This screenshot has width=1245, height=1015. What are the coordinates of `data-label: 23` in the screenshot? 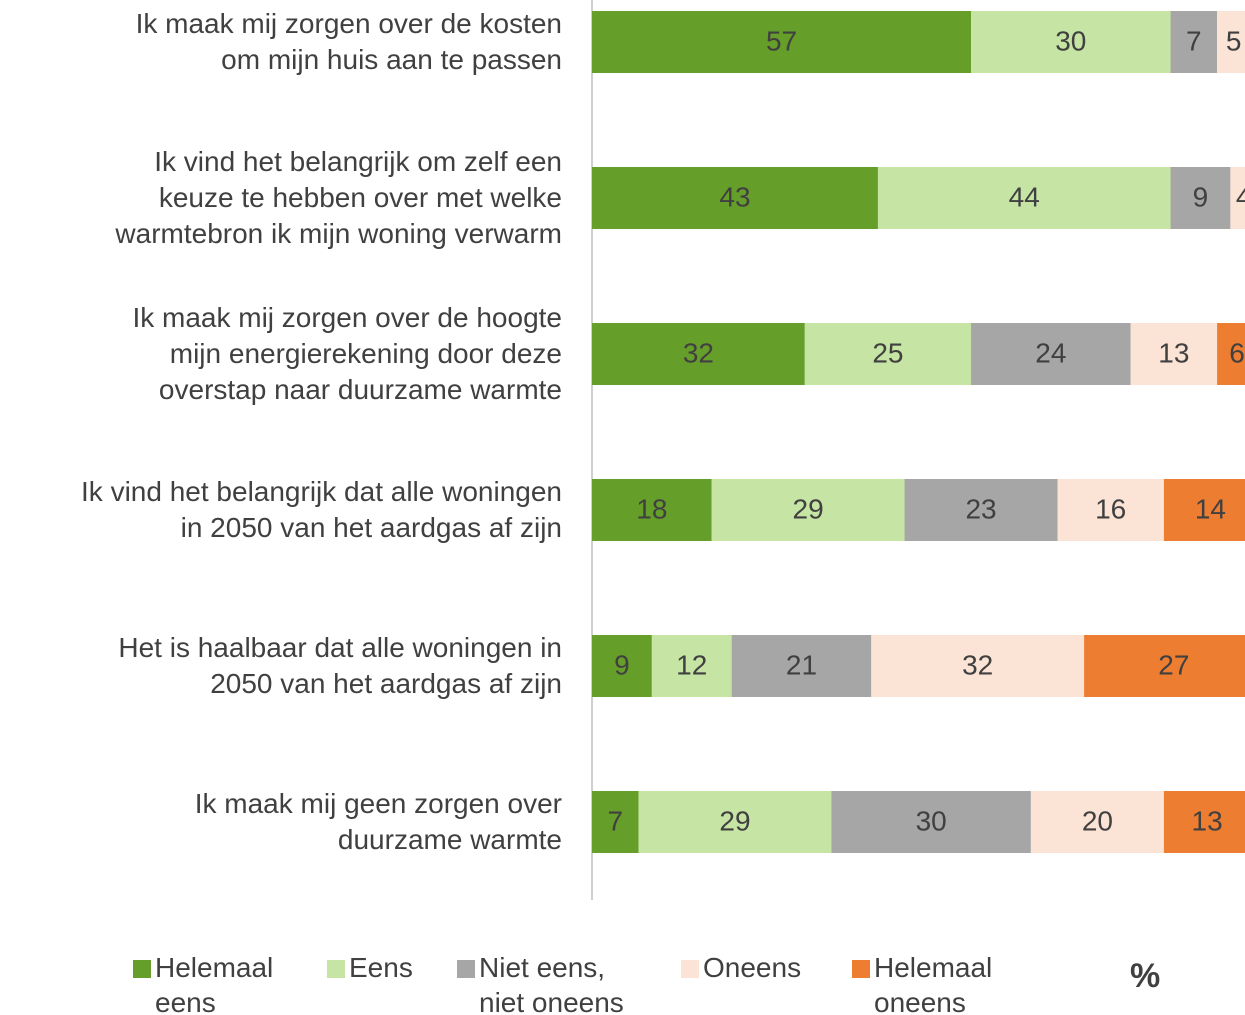 It's located at (980, 508).